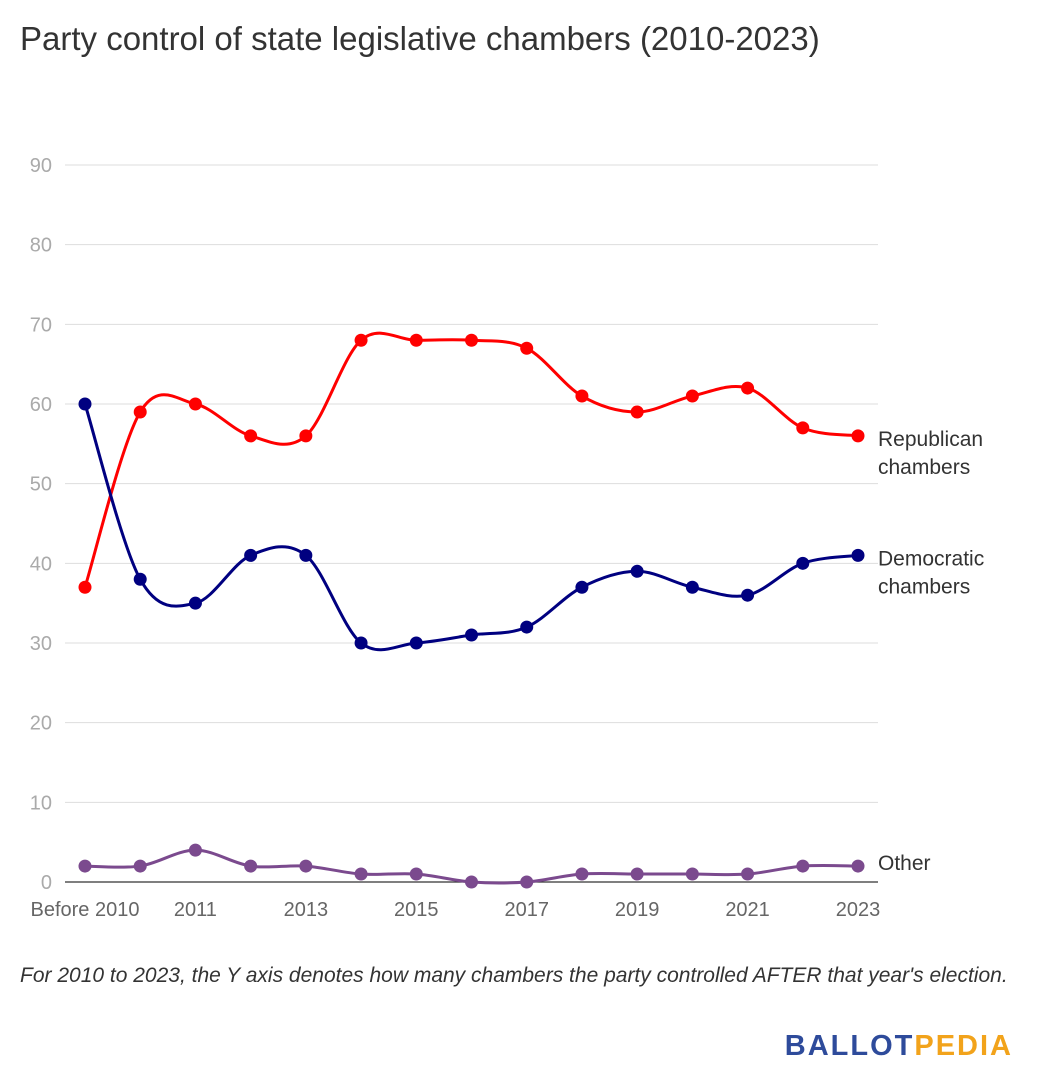 The height and width of the screenshot is (1090, 1040). What do you see at coordinates (195, 910) in the screenshot?
I see `x-tick-label: 2011` at bounding box center [195, 910].